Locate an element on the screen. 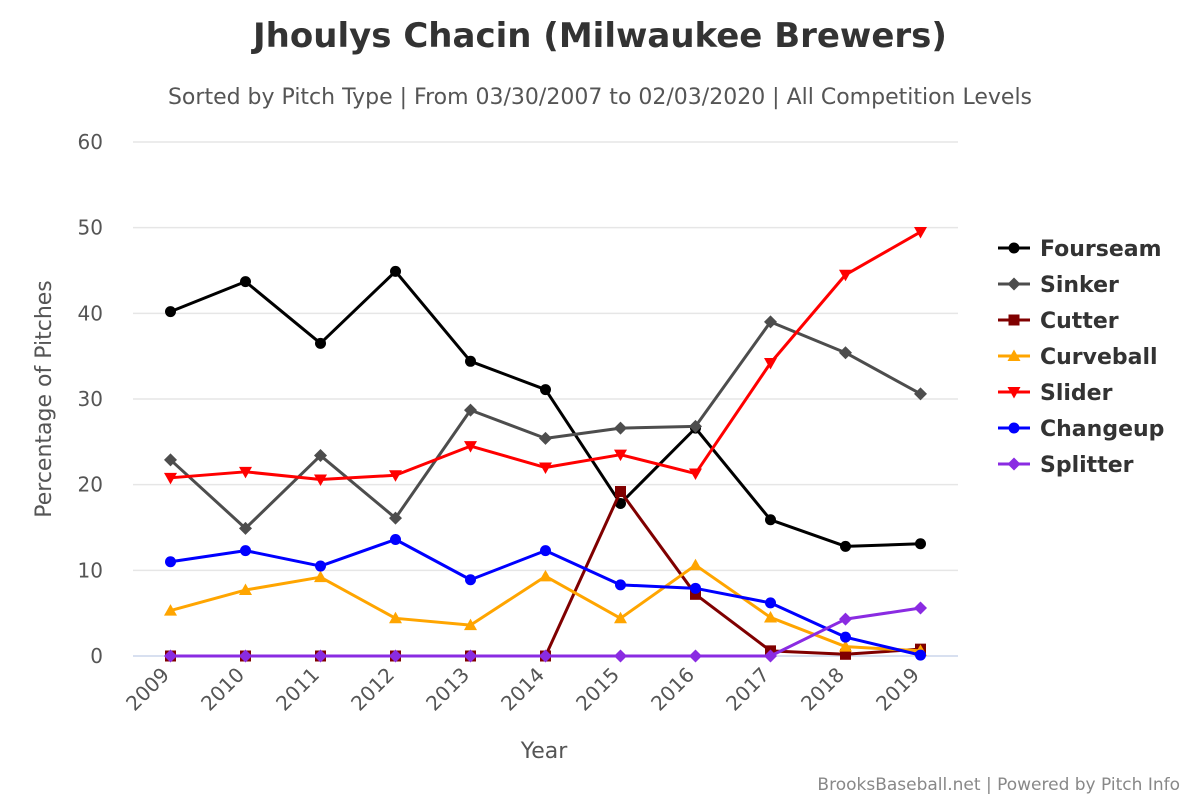 This screenshot has height=800, width=1200. legend-item-splitter: Splitter is located at coordinates (1066, 465).